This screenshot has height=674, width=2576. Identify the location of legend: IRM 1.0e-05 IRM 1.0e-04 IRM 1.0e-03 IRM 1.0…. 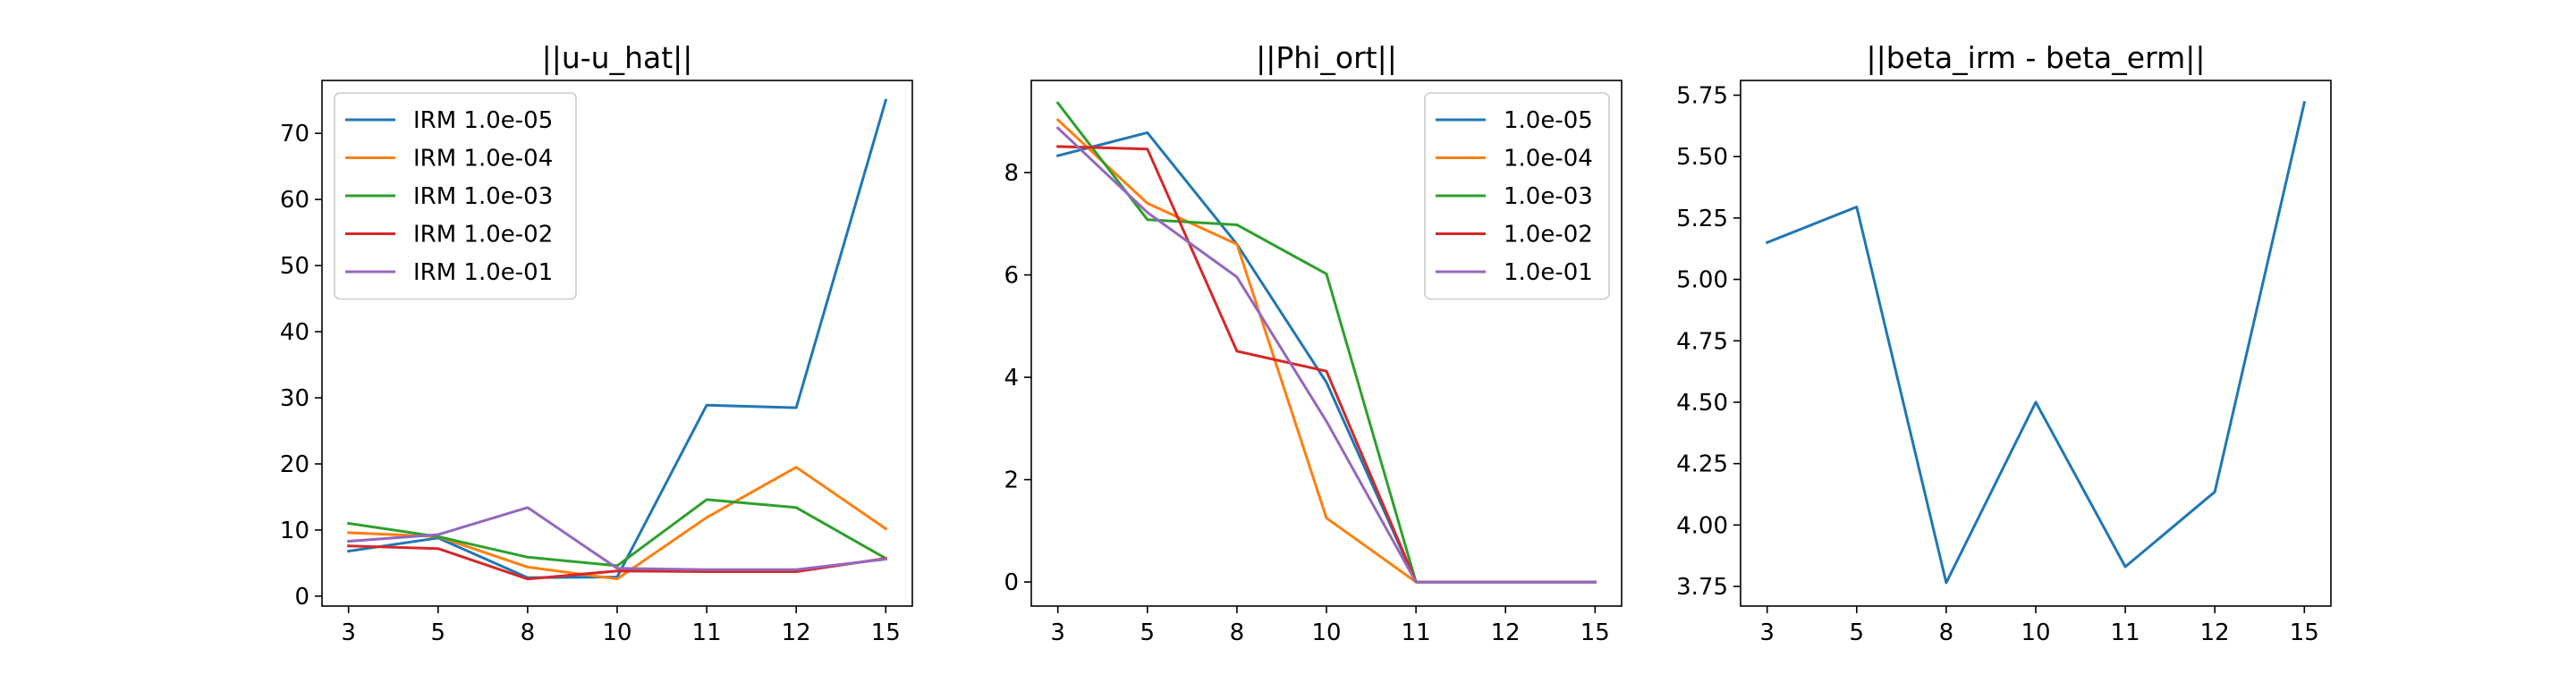
(455, 196).